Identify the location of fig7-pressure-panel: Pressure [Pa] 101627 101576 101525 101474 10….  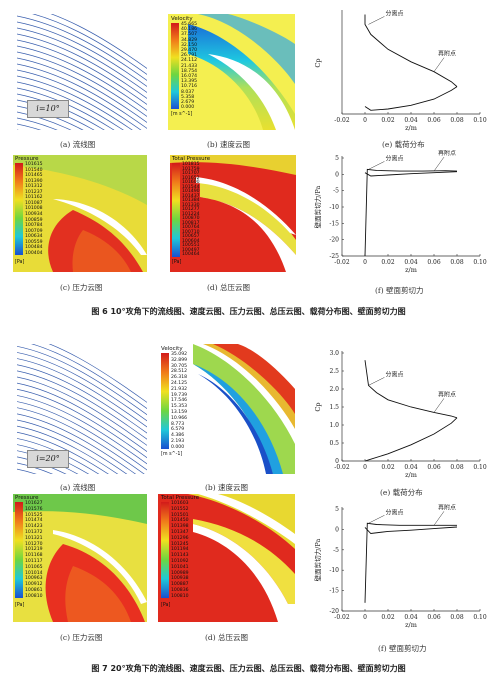
(80, 558).